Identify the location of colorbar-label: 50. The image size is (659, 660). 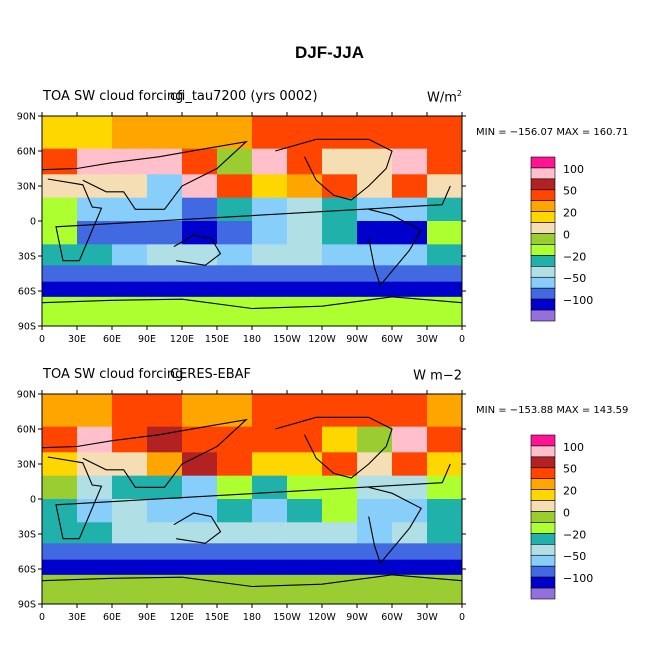
(570, 469).